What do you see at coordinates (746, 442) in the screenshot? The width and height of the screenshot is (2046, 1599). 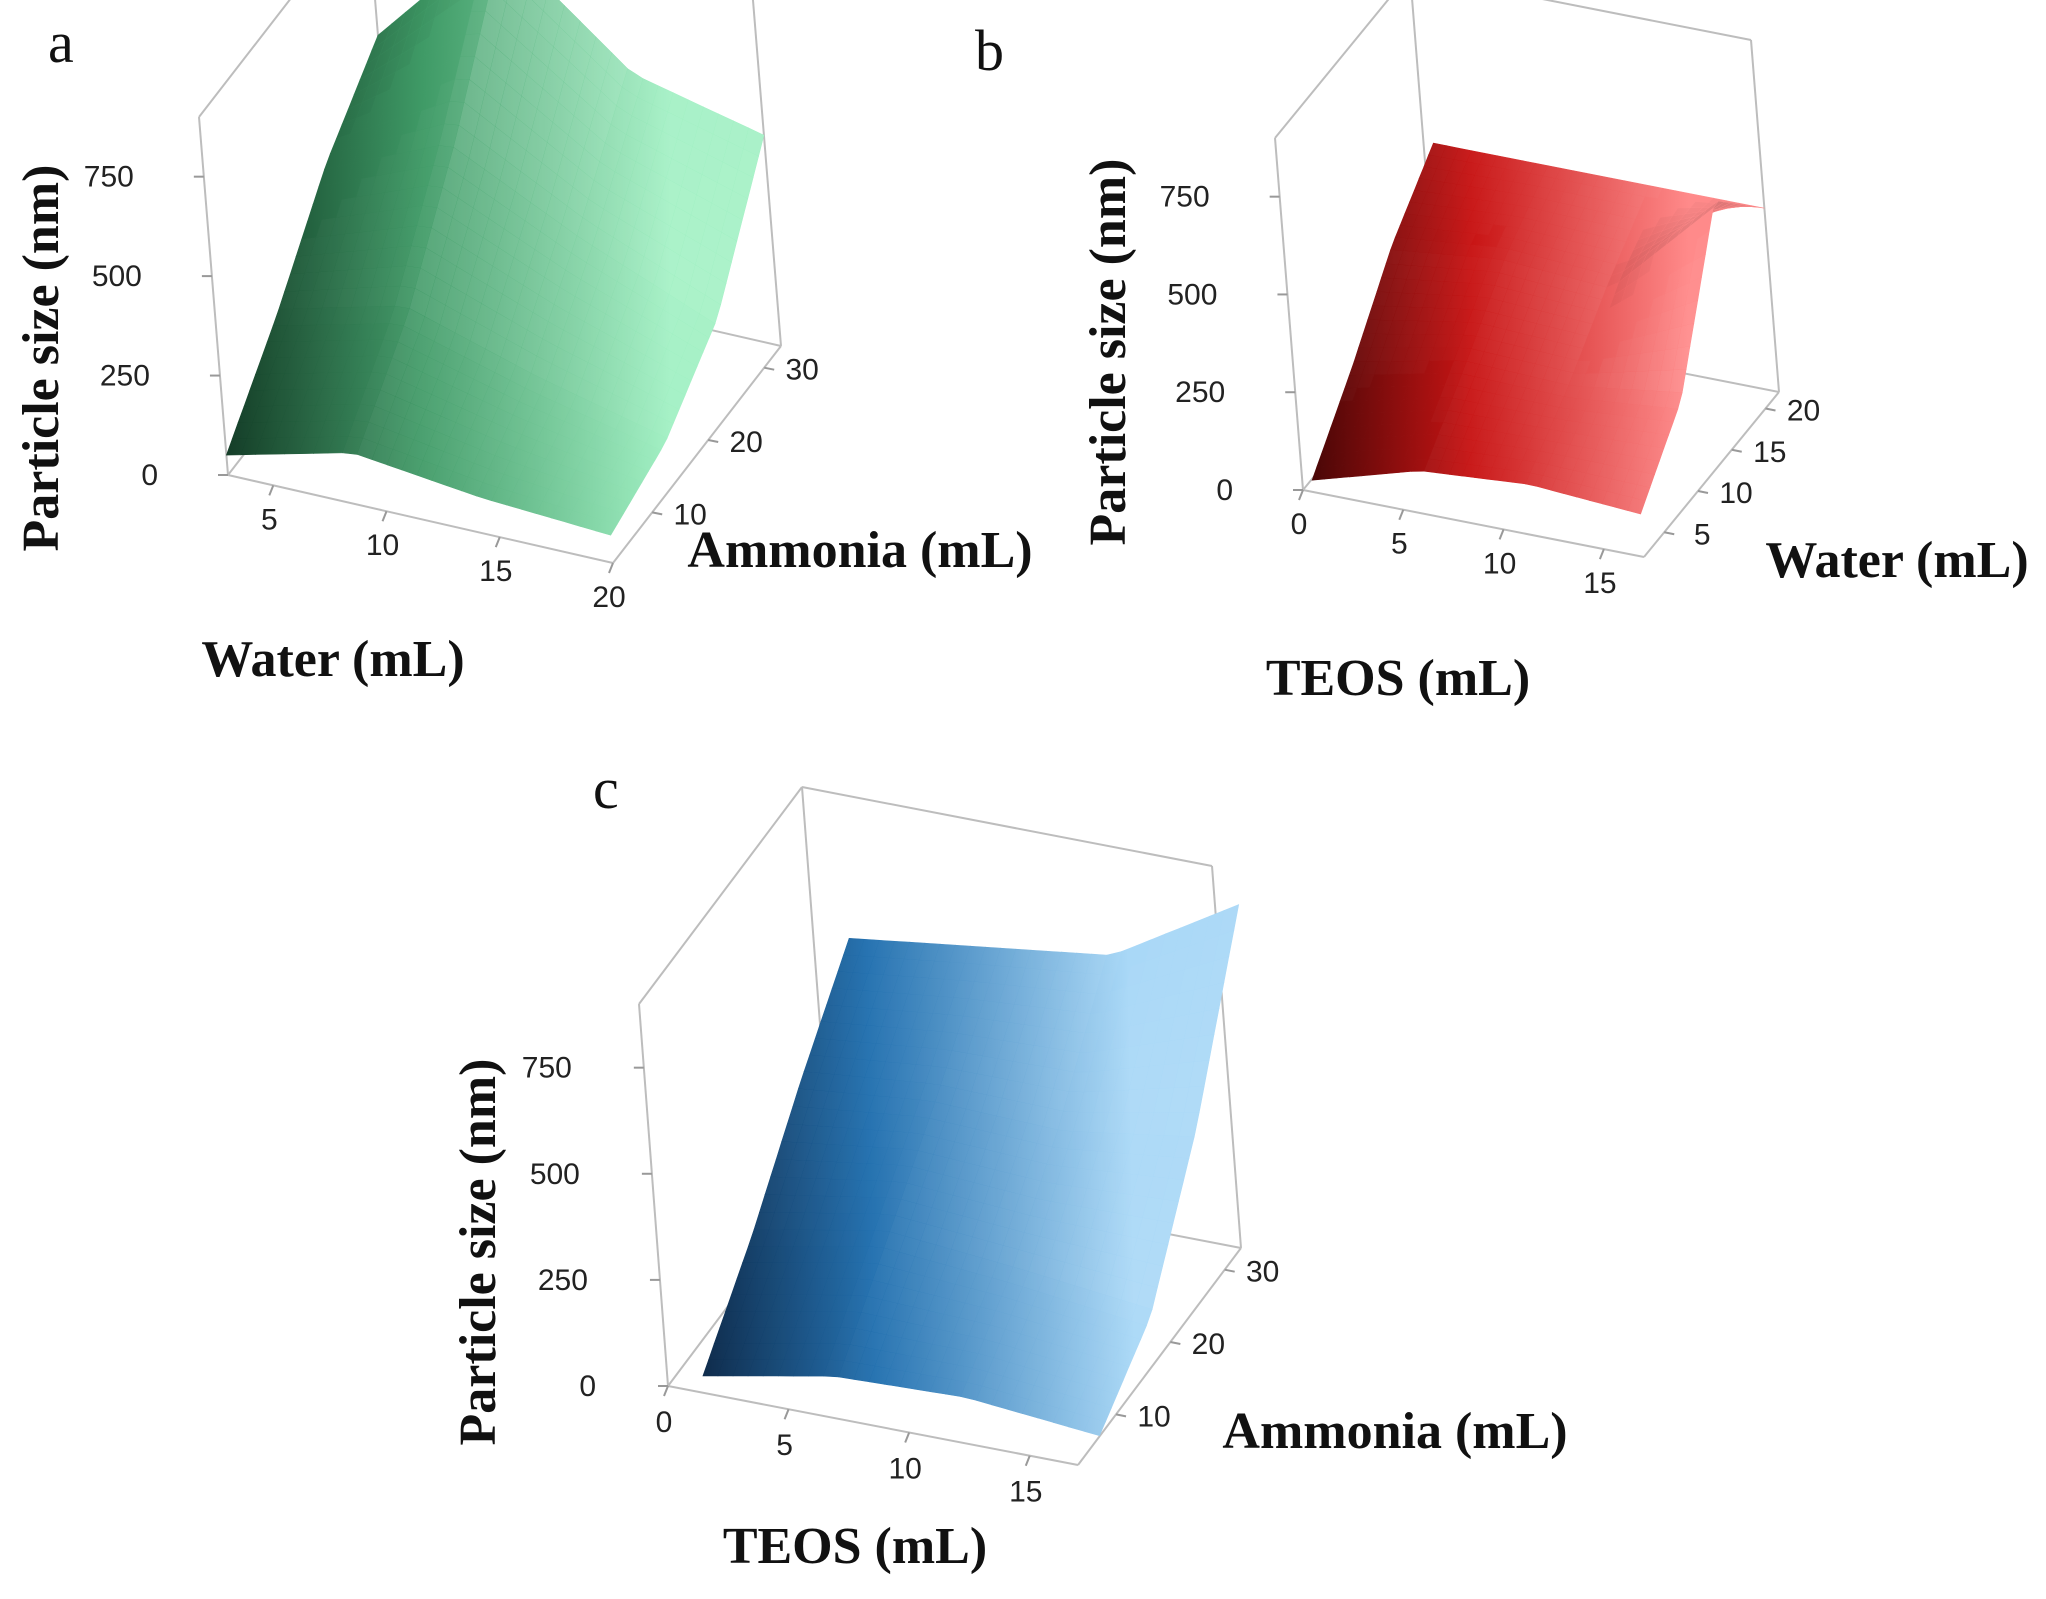 I see `panel-a-y-tick-label: 20` at bounding box center [746, 442].